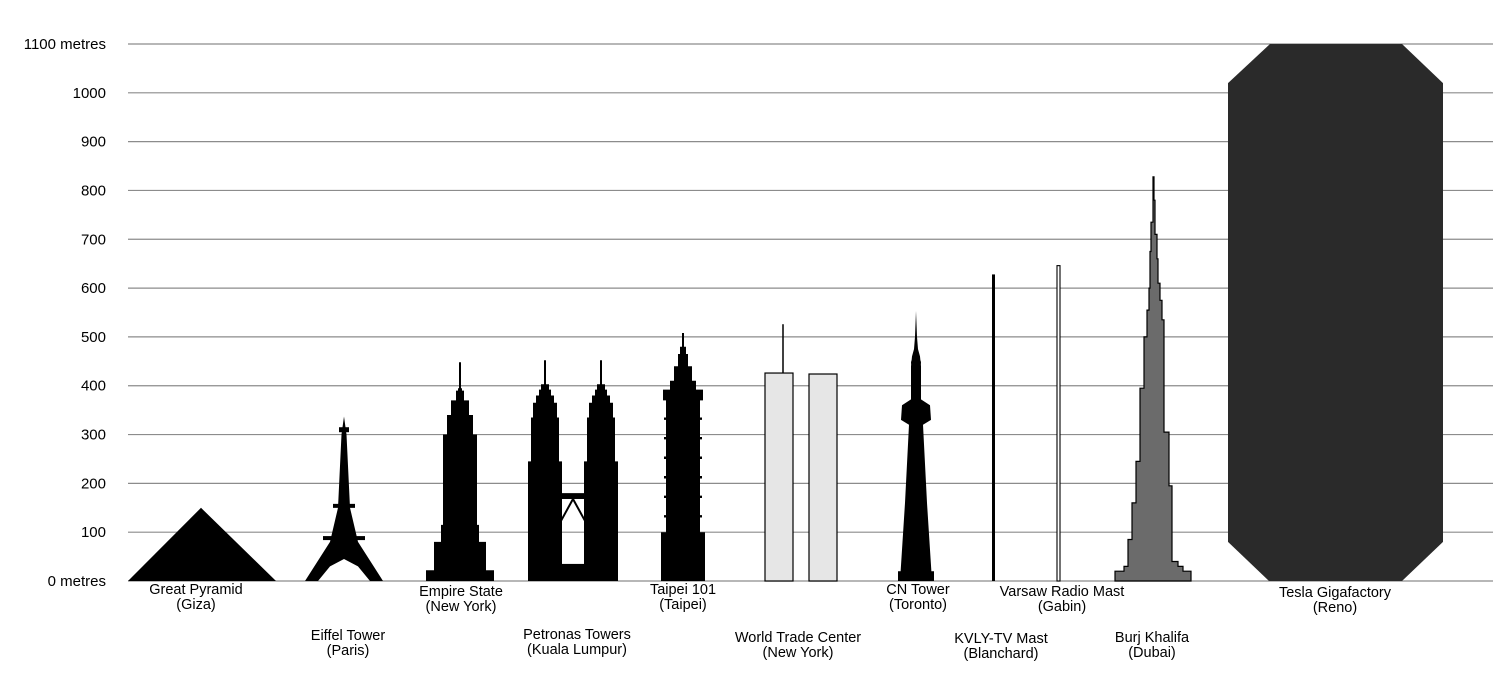 This screenshot has height=690, width=1512. I want to click on building-name-label: Tesla Gigafactory, so click(1335, 593).